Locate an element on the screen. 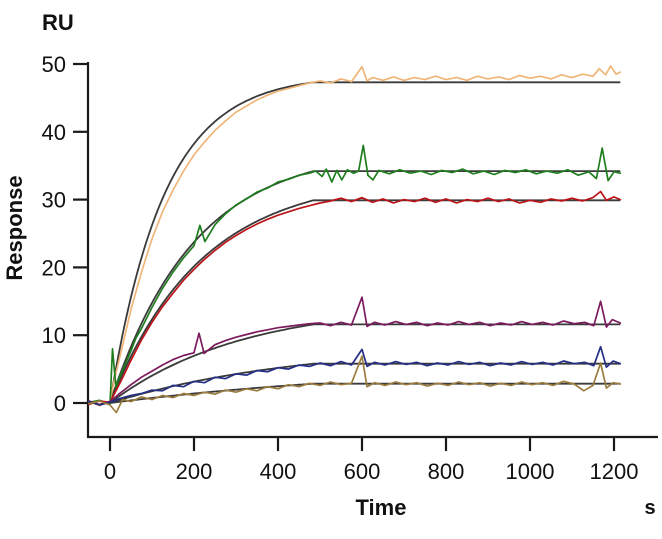 The height and width of the screenshot is (539, 662). x-tick-label: 200 is located at coordinates (194, 471).